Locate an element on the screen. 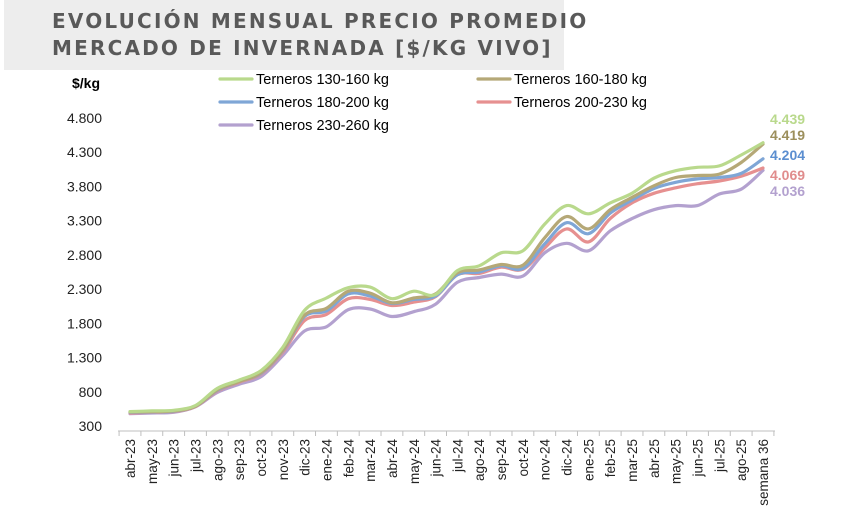 This screenshot has height=519, width=859. end-value-label-1: 4.439 is located at coordinates (787, 119).